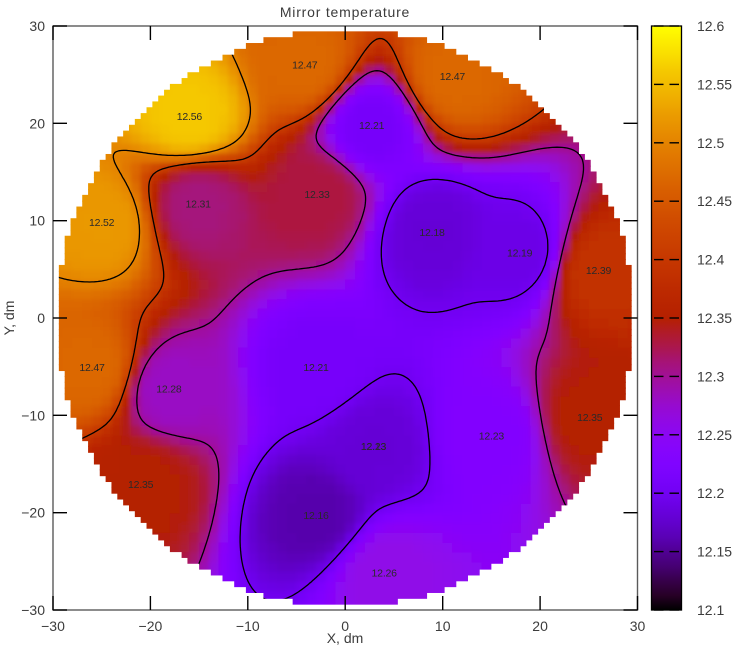 The image size is (740, 650). What do you see at coordinates (710, 610) in the screenshot?
I see `svg-text: 12.1` at bounding box center [710, 610].